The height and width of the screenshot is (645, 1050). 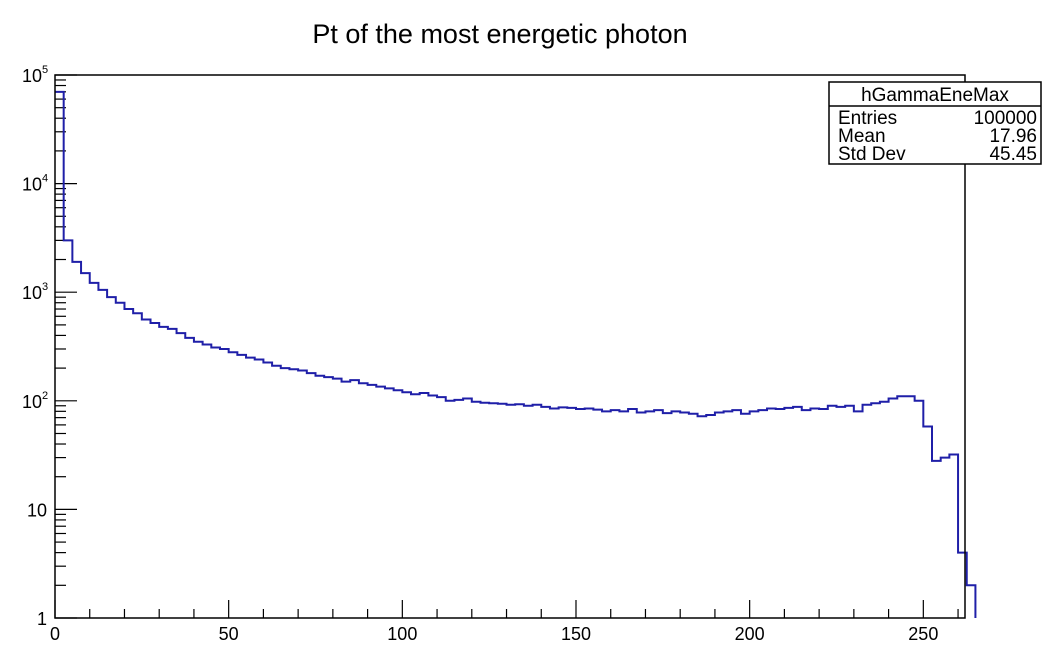 What do you see at coordinates (872, 154) in the screenshot?
I see `stats-stddev-label: Std Dev` at bounding box center [872, 154].